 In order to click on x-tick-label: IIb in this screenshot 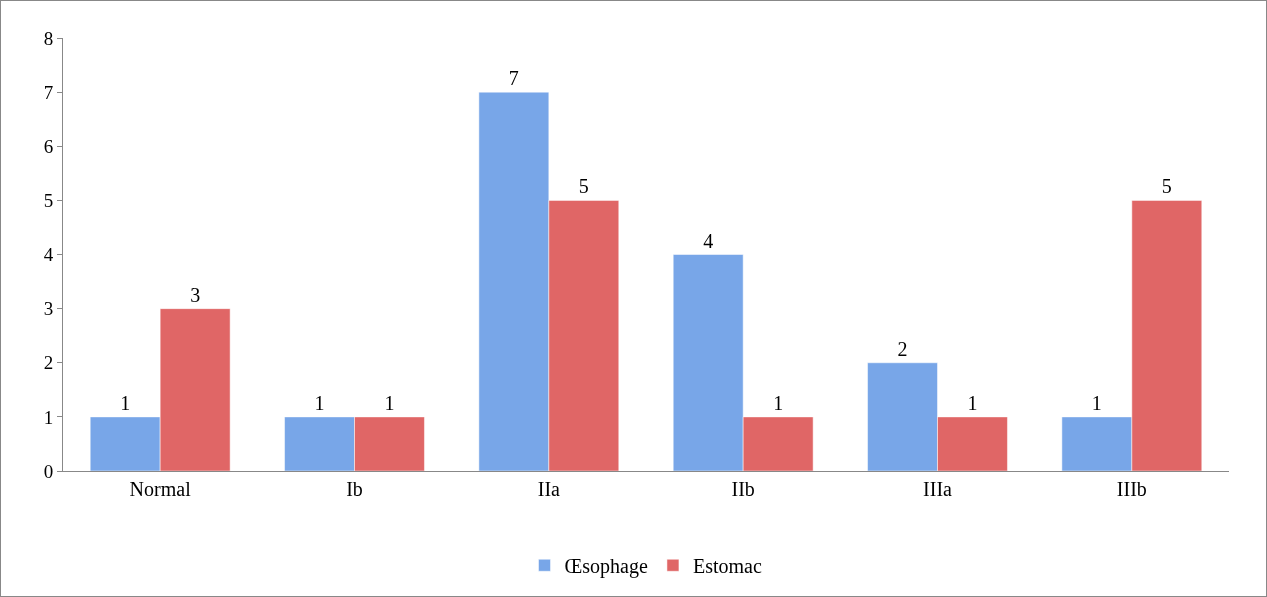, I will do `click(743, 489)`.